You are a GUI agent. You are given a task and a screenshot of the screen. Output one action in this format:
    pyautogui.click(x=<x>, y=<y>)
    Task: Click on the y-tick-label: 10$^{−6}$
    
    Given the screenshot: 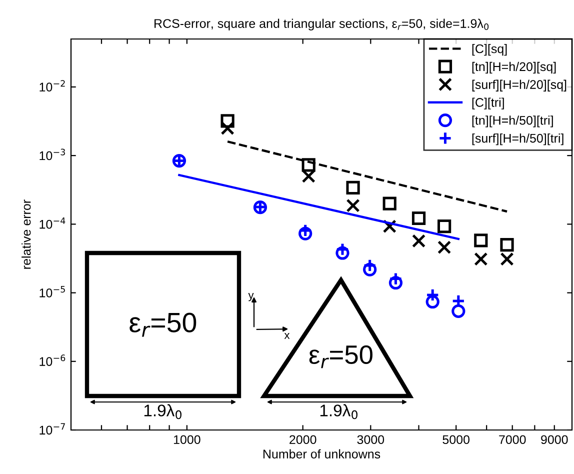 What is the action you would take?
    pyautogui.click(x=53, y=360)
    